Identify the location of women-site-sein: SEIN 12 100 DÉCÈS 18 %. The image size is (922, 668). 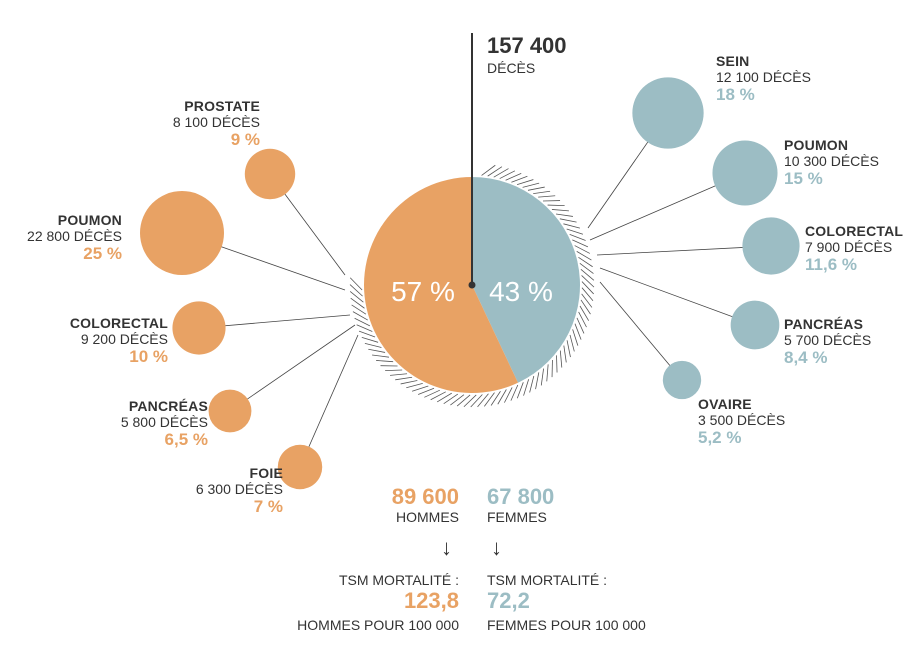
(763, 79).